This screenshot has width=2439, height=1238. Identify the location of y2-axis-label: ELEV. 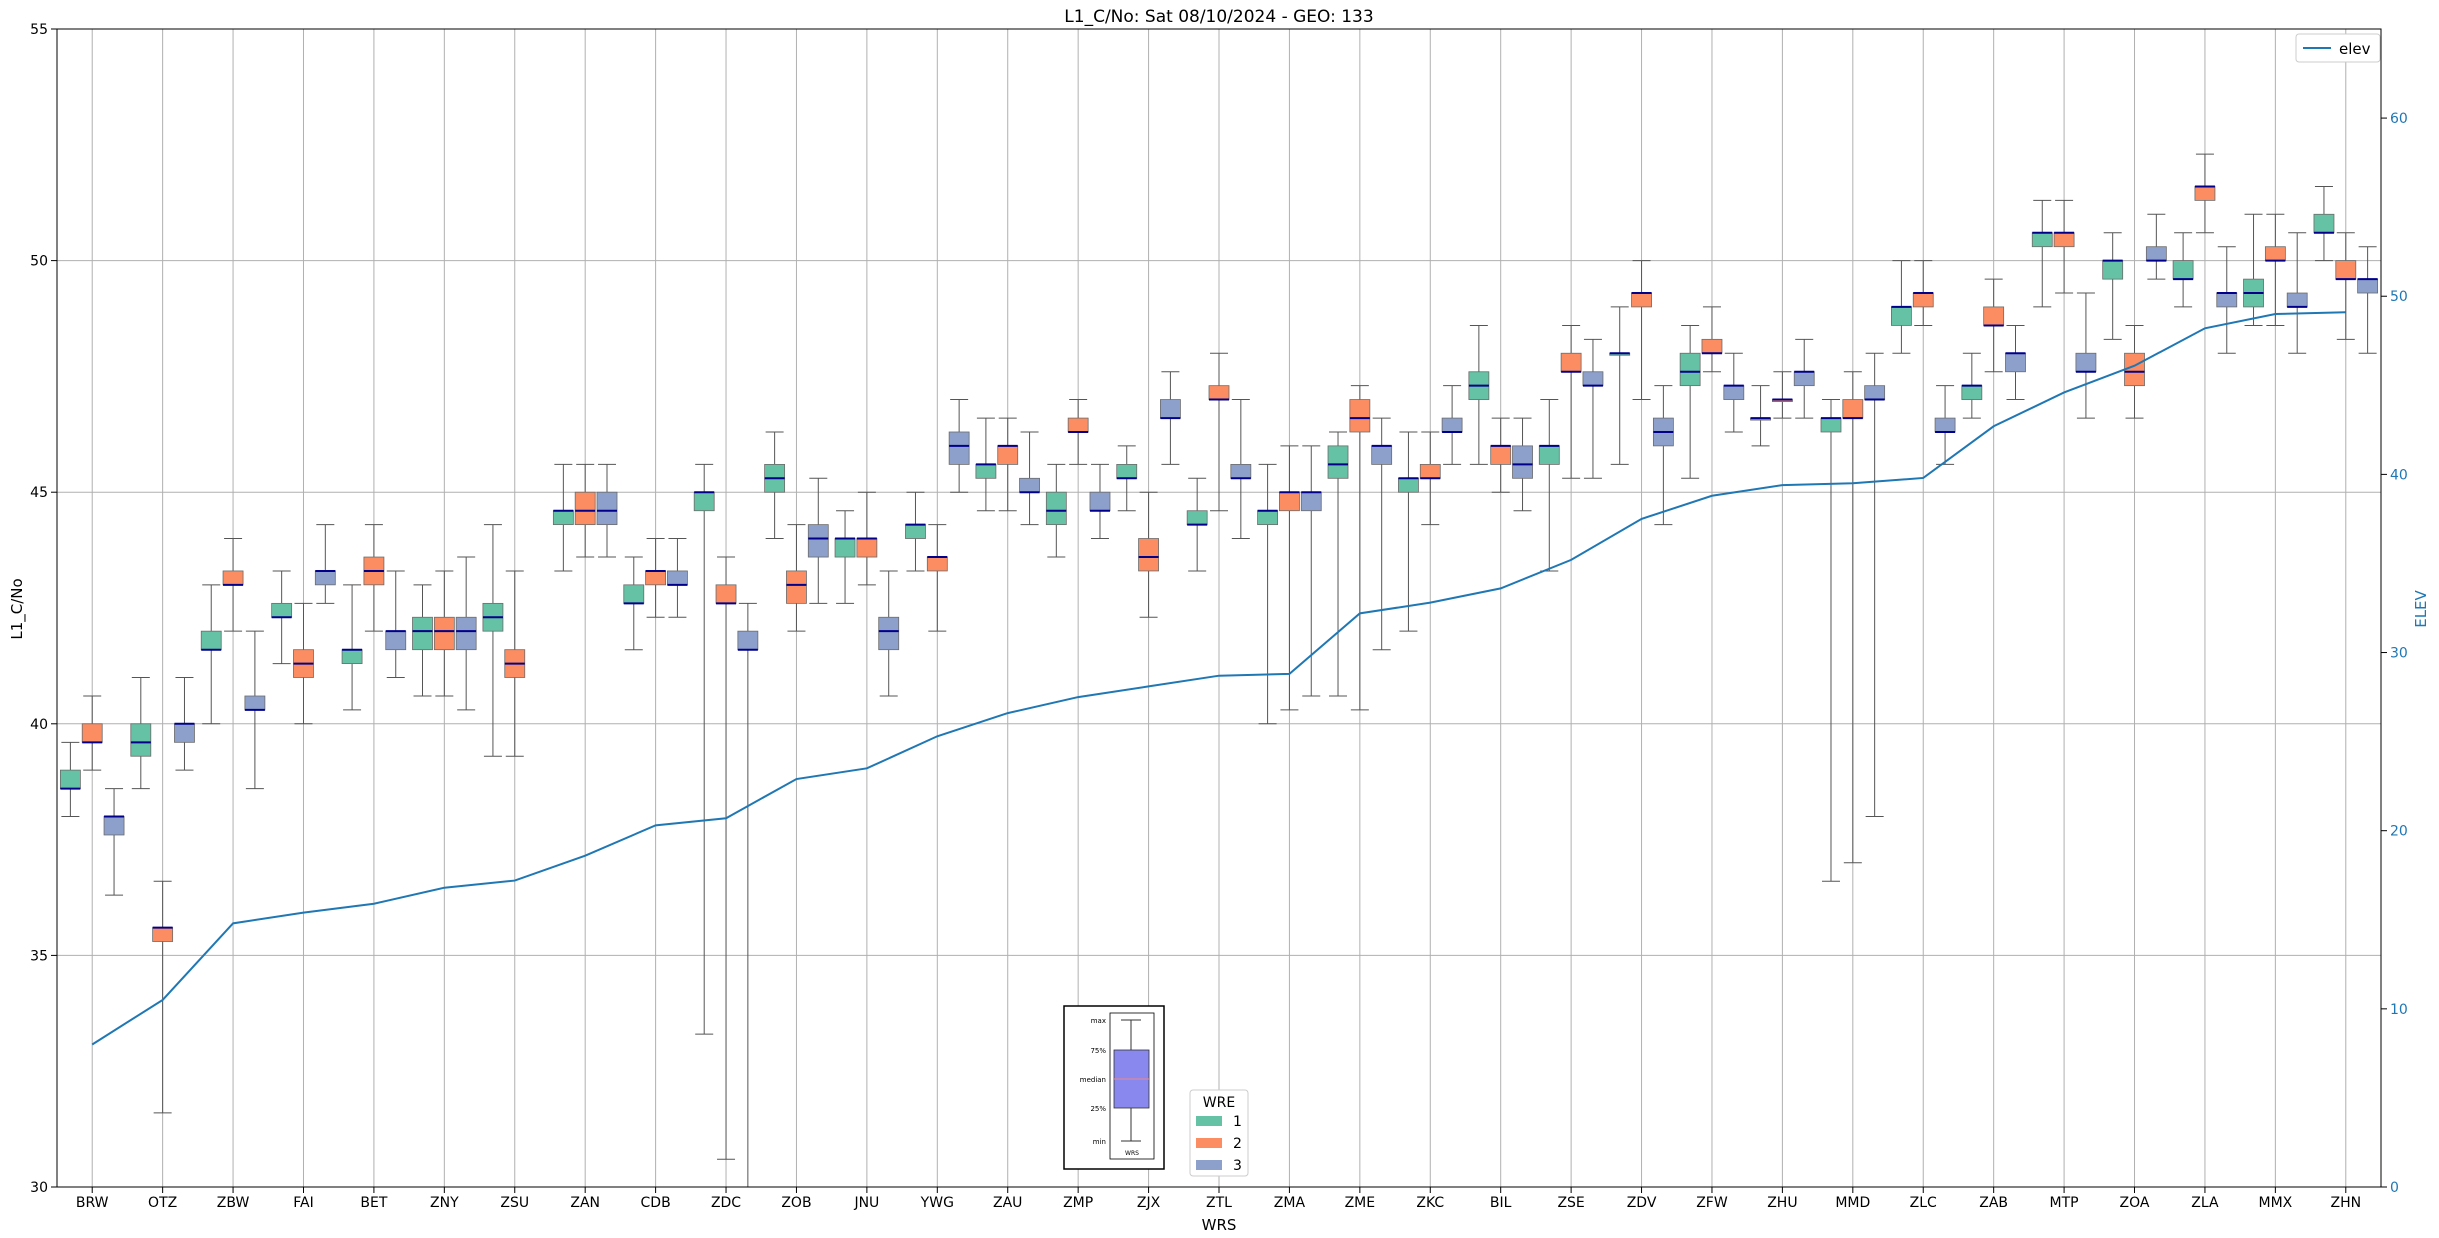
(2421, 608).